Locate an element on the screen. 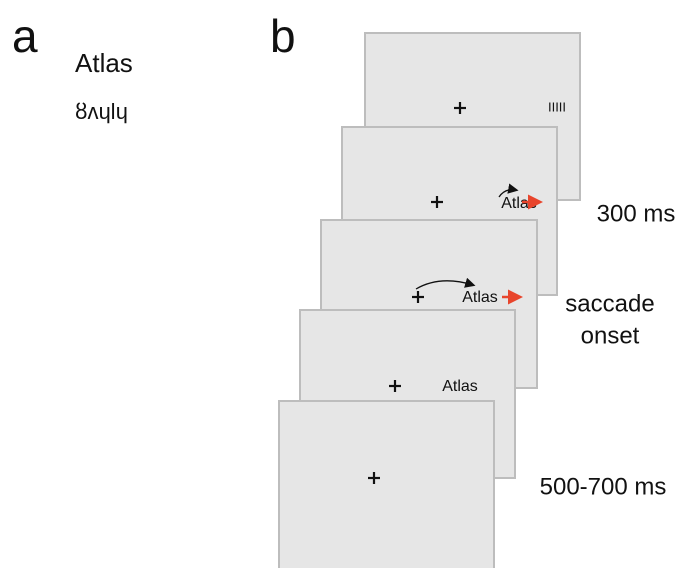 This screenshot has width=697, height=568. frame is located at coordinates (386, 484).